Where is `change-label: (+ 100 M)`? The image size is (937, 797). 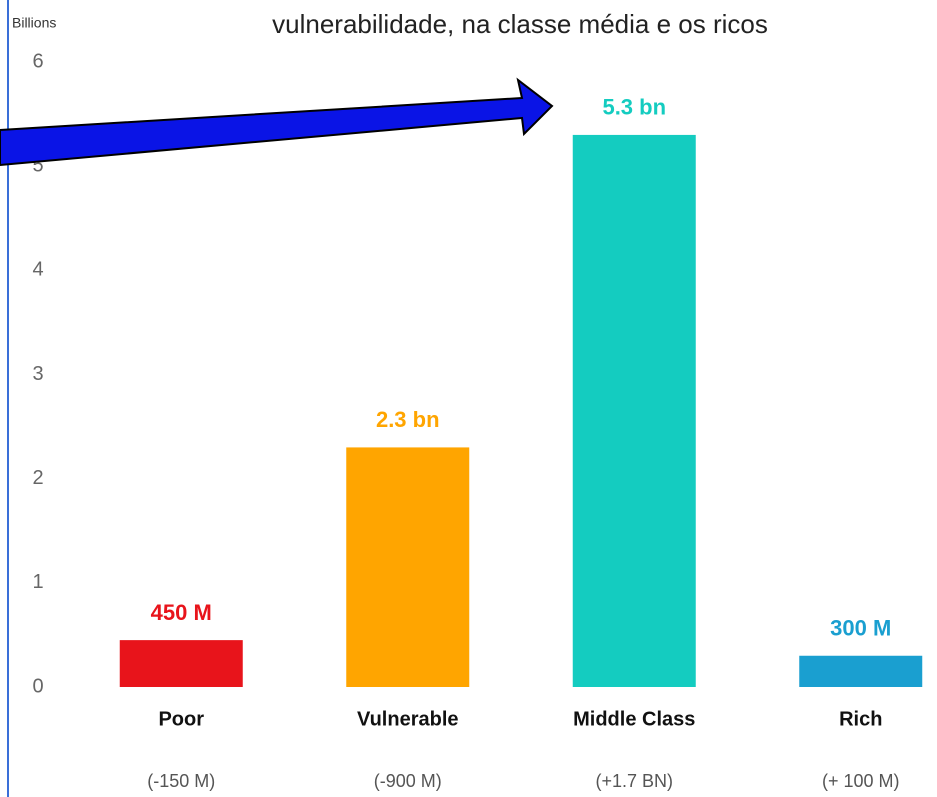 change-label: (+ 100 M) is located at coordinates (861, 781).